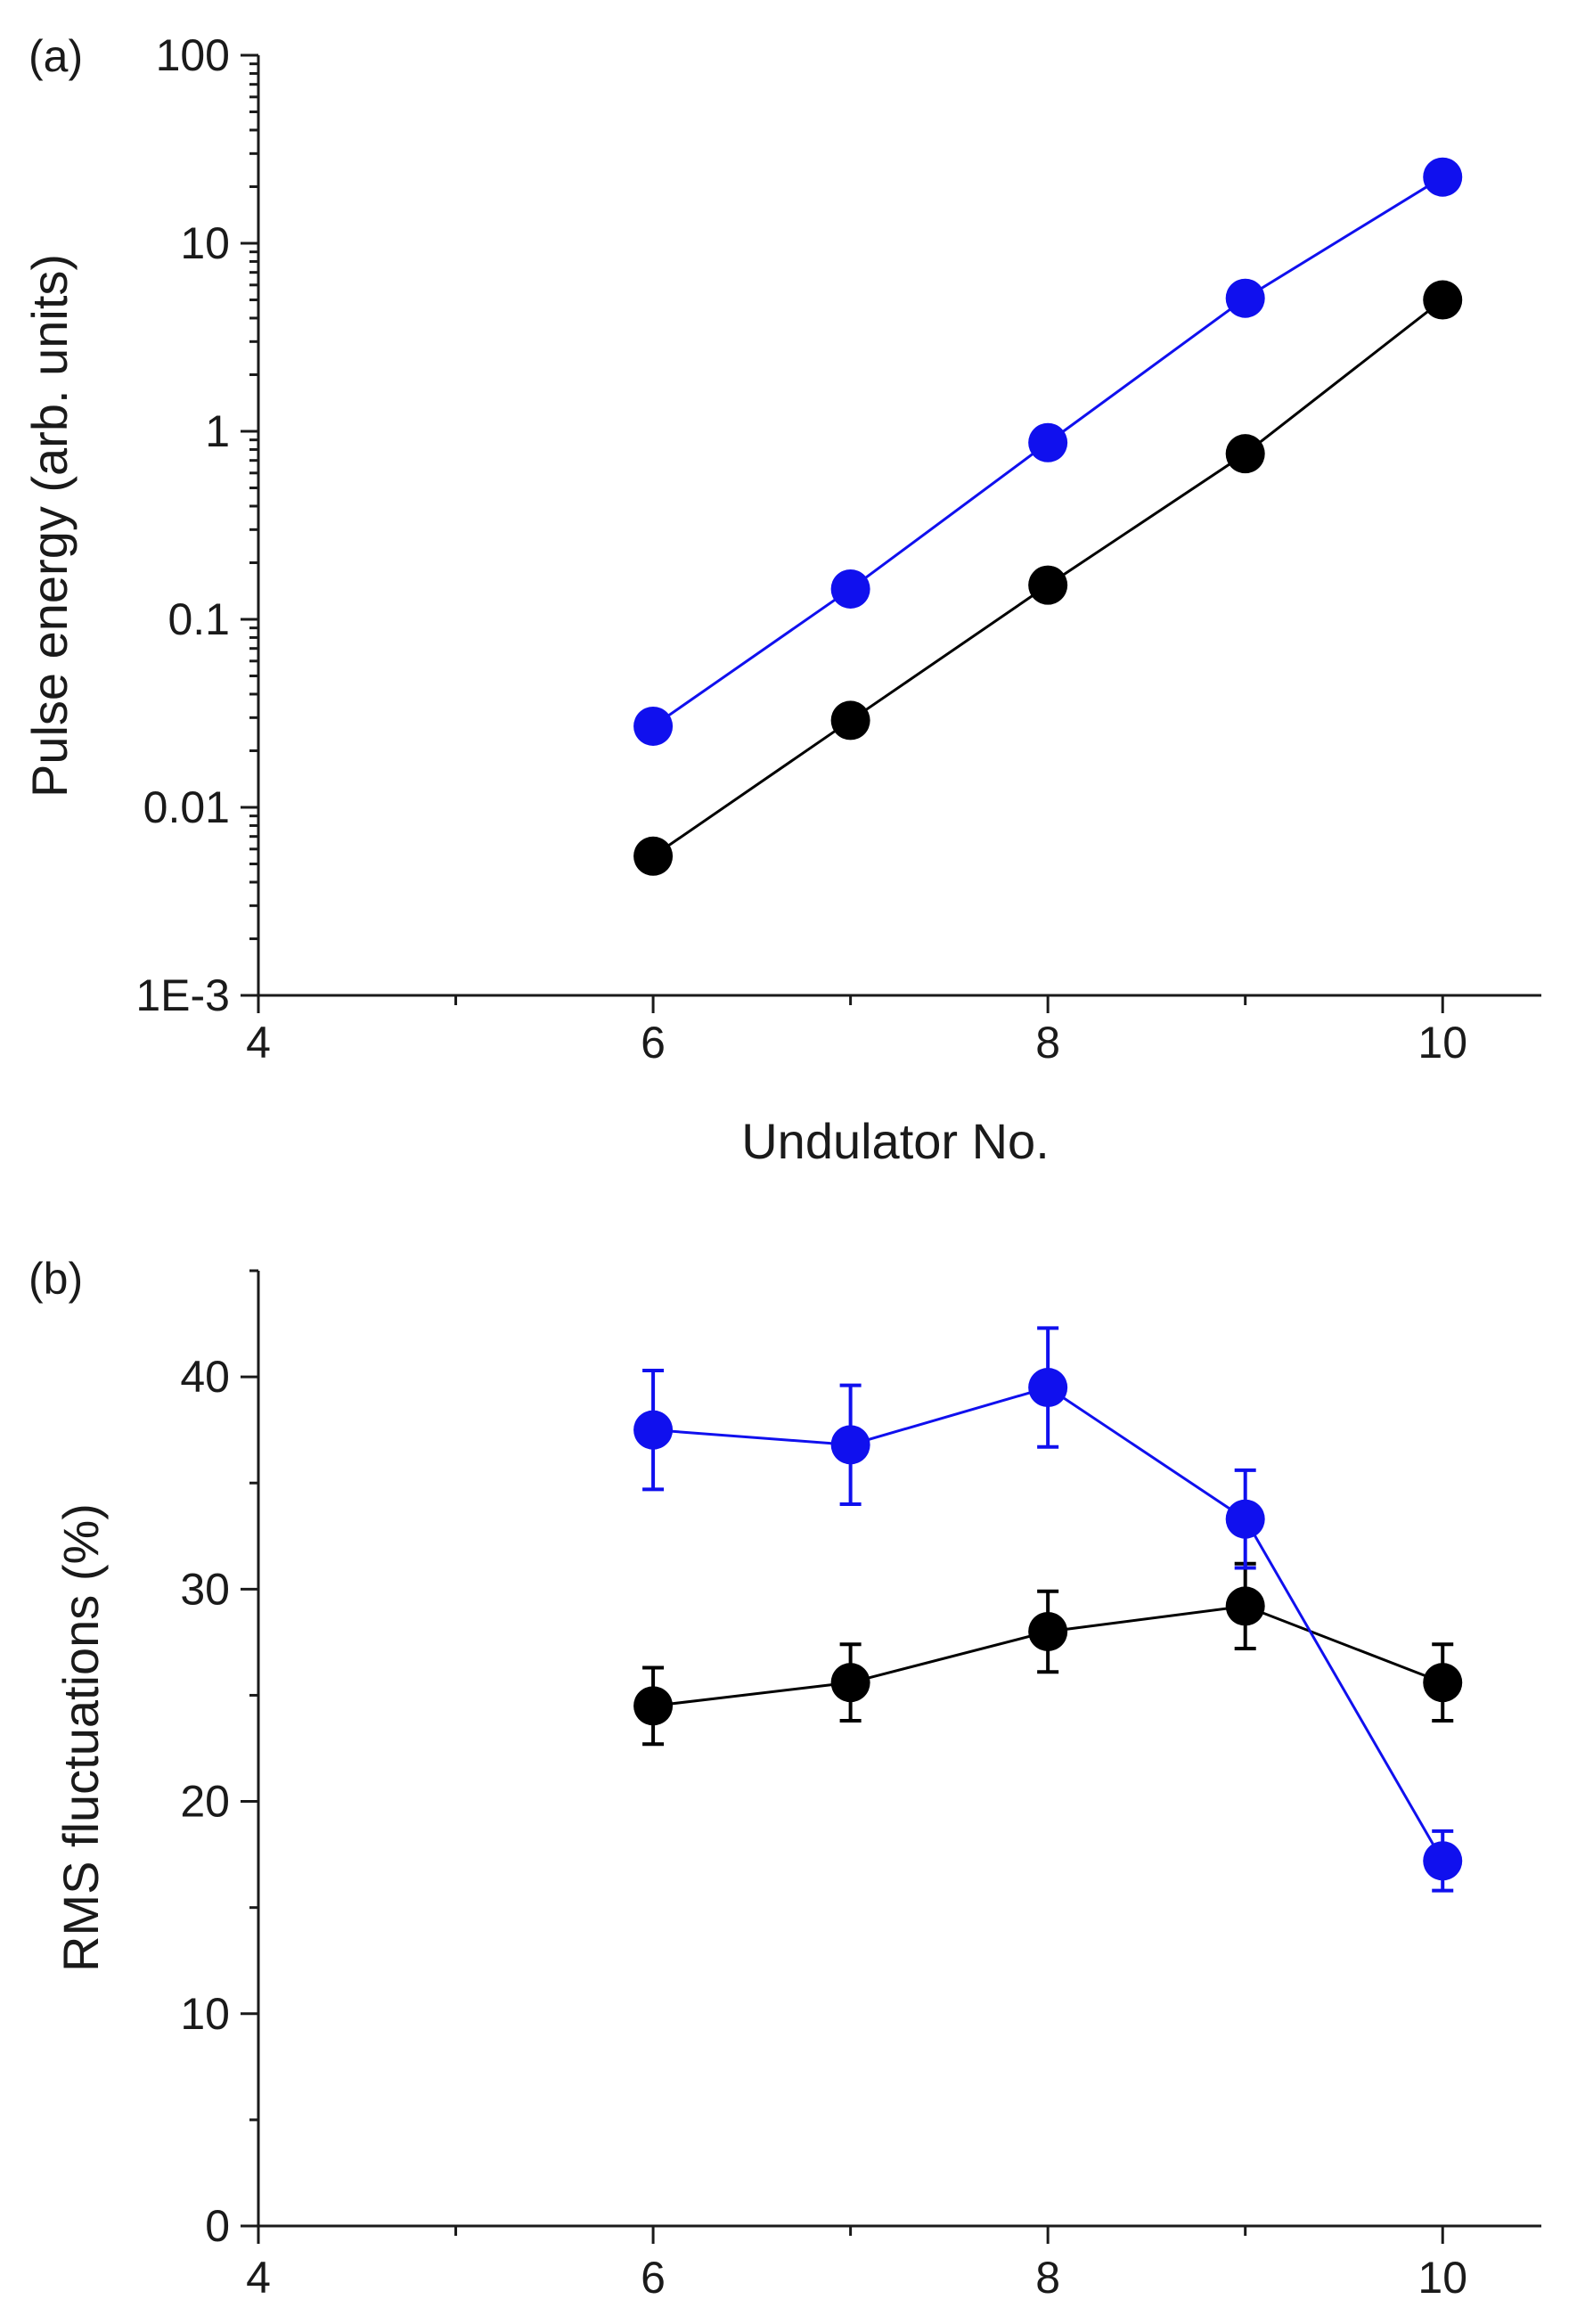  Describe the element at coordinates (1443, 1043) in the screenshot. I see `panel-a-x-tick-label: 10` at that location.